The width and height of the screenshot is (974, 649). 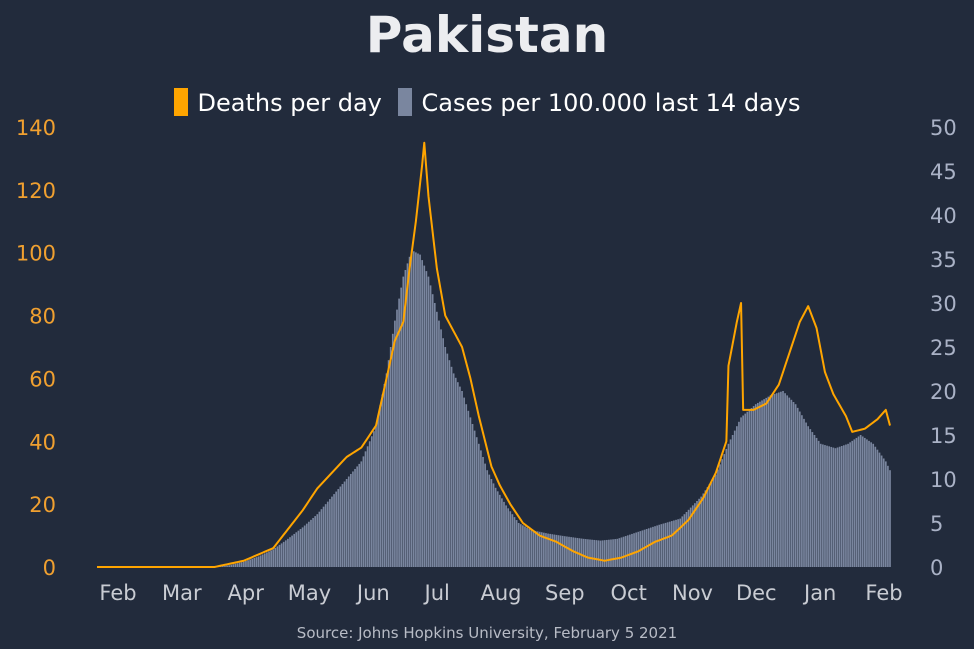 What do you see at coordinates (943, 260) in the screenshot?
I see `right-axis-tick-label: 35` at bounding box center [943, 260].